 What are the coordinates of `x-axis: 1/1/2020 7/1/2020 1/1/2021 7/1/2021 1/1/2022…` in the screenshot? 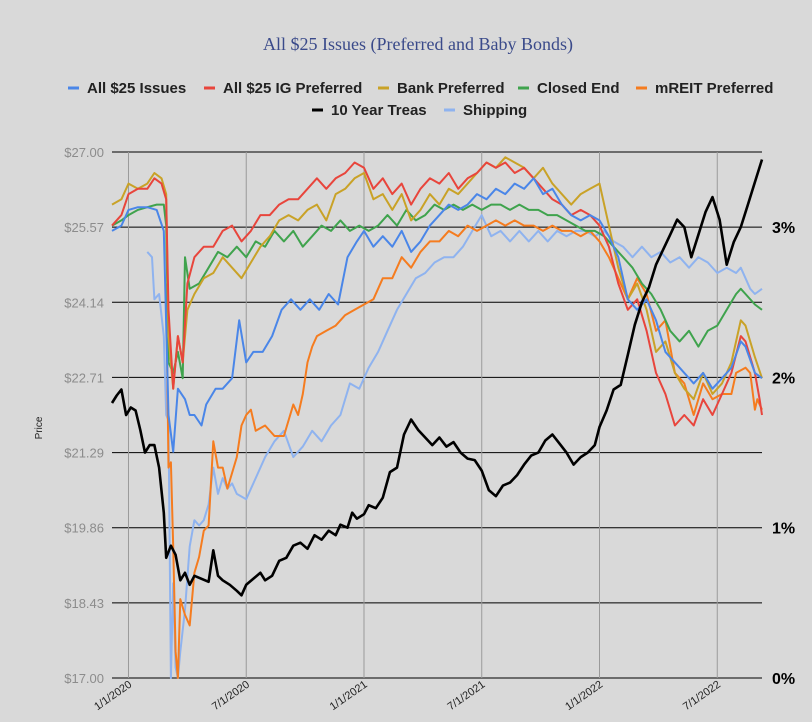 It's located at (407, 696).